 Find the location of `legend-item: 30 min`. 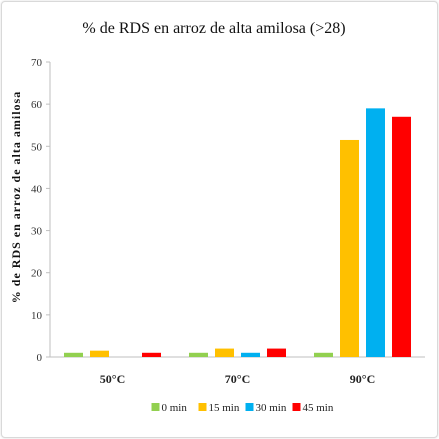

legend-item: 30 min is located at coordinates (266, 408).